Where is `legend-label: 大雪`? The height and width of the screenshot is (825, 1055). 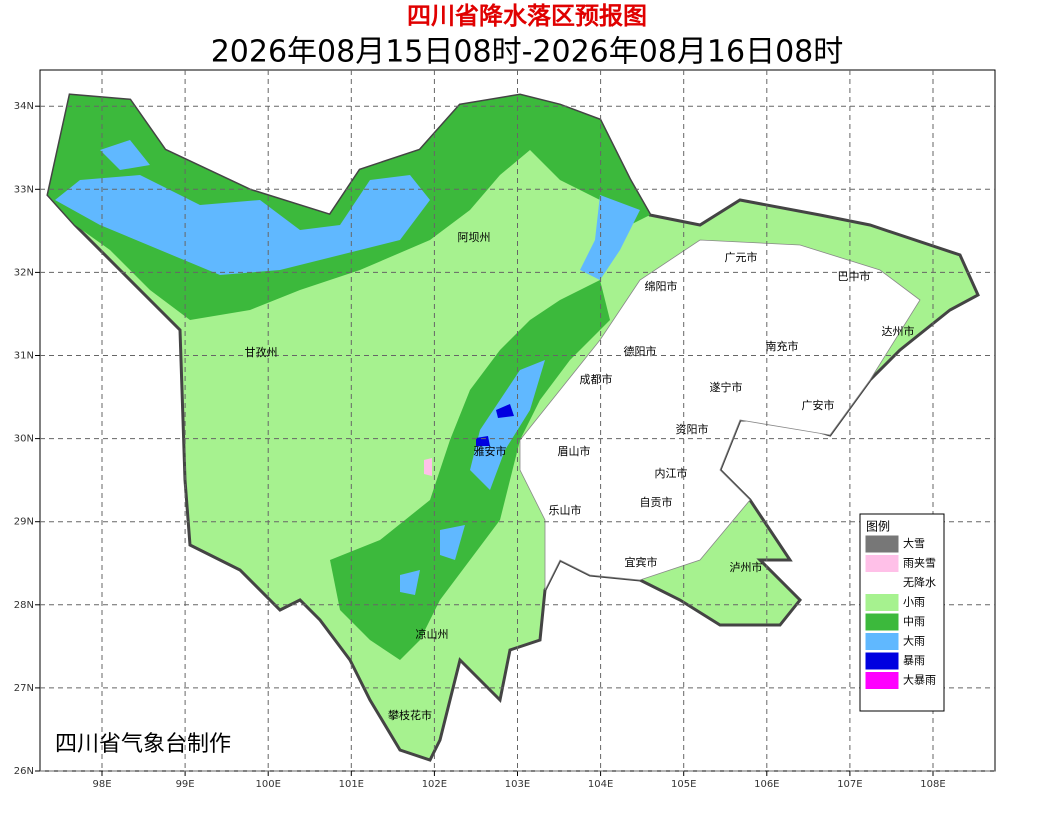
legend-label: 大雪 is located at coordinates (914, 543).